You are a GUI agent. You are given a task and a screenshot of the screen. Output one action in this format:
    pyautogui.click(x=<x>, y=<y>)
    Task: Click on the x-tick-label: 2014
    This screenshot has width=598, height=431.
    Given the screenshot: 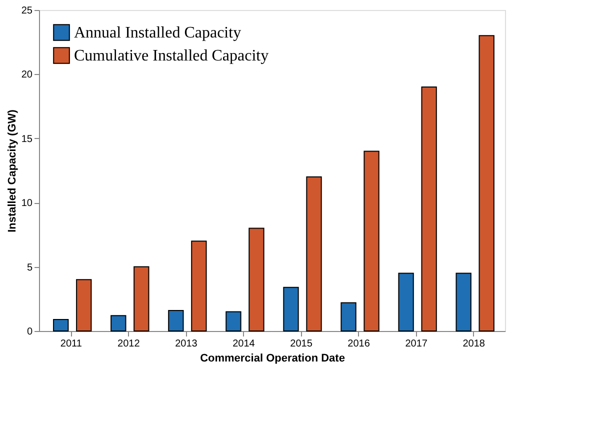 What is the action you would take?
    pyautogui.click(x=244, y=344)
    